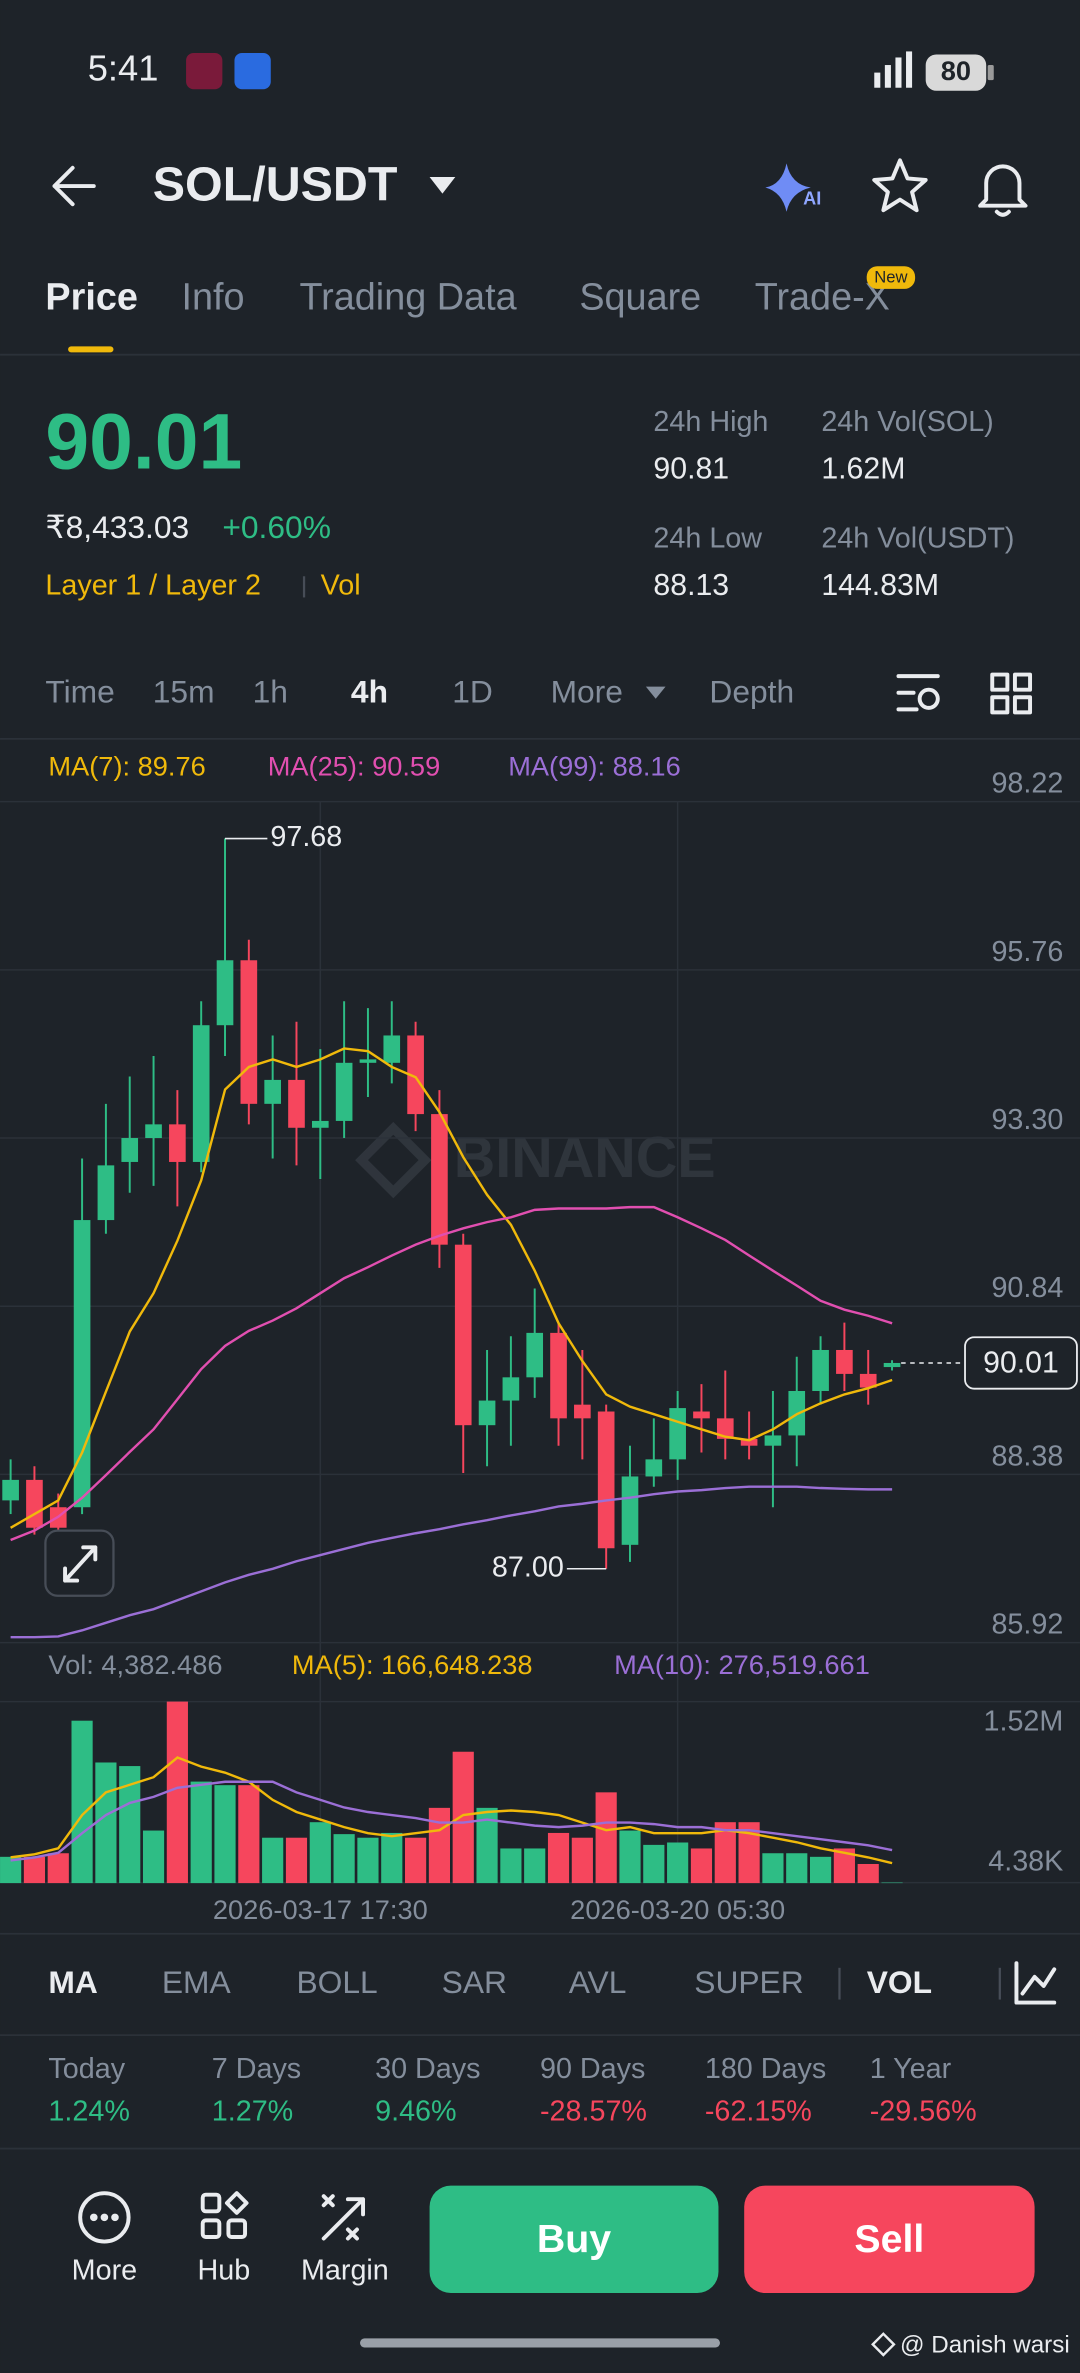 This screenshot has height=2373, width=1080. What do you see at coordinates (369, 692) in the screenshot?
I see `interval: 4h` at bounding box center [369, 692].